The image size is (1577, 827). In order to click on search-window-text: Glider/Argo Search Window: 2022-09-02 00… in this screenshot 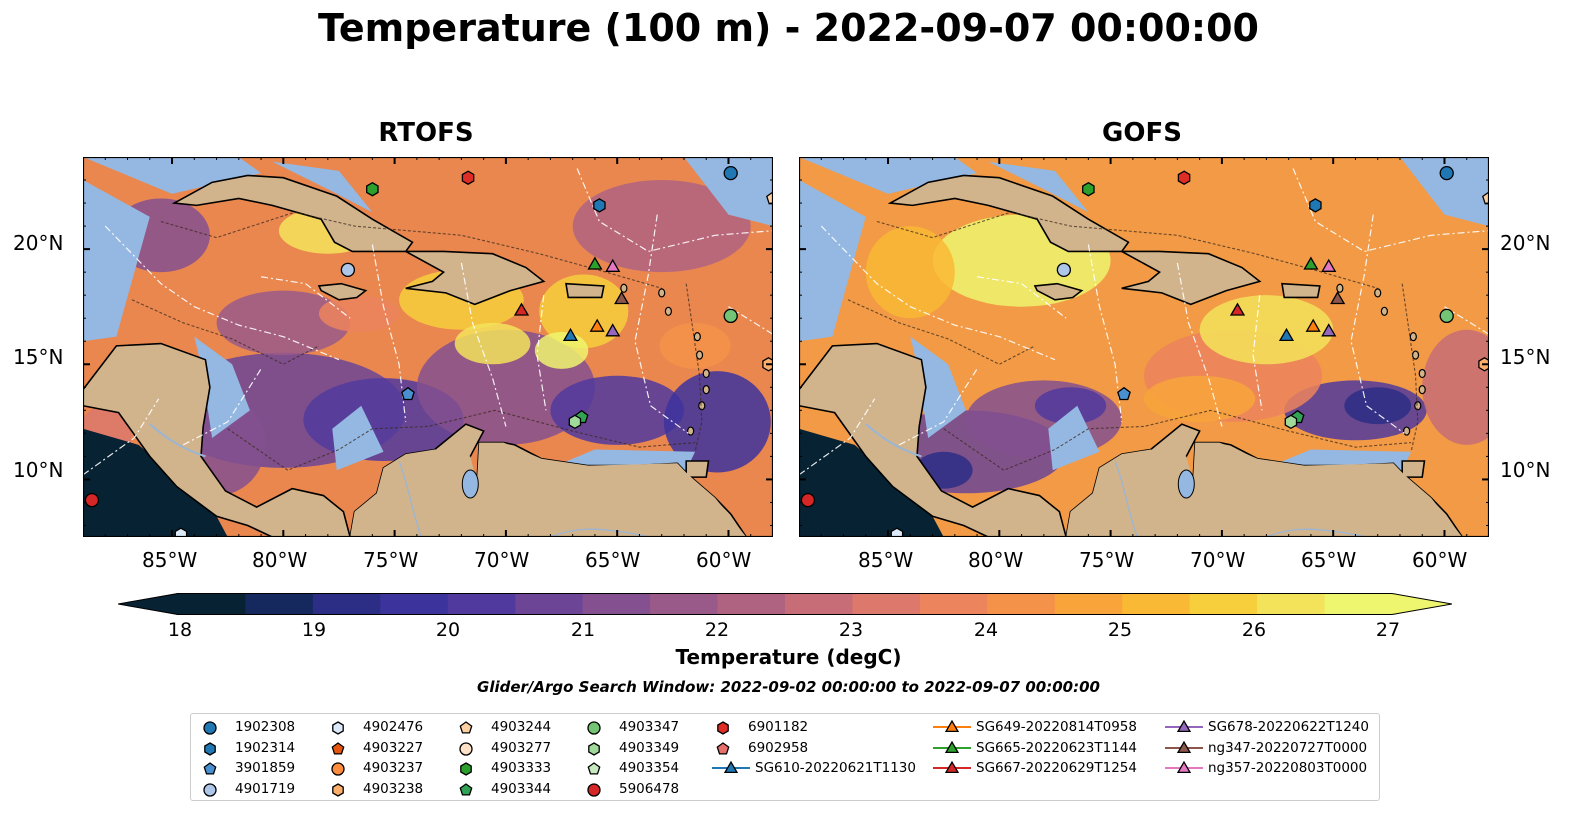, I will do `click(788, 687)`.